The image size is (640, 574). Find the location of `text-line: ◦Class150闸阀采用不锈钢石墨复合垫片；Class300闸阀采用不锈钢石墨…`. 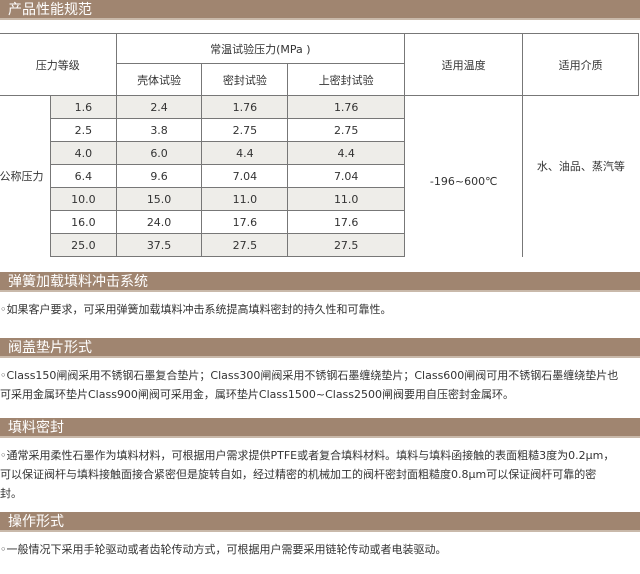

text-line: ◦Class150闸阀采用不锈钢石墨复合垫片；Class300闸阀采用不锈钢石墨… is located at coordinates (309, 375).